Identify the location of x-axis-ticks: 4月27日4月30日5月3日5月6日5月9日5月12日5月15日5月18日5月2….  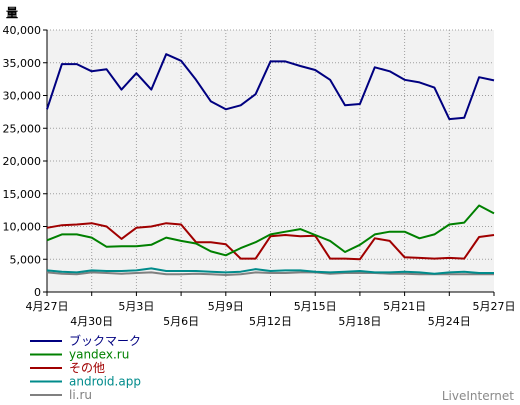
(271, 310).